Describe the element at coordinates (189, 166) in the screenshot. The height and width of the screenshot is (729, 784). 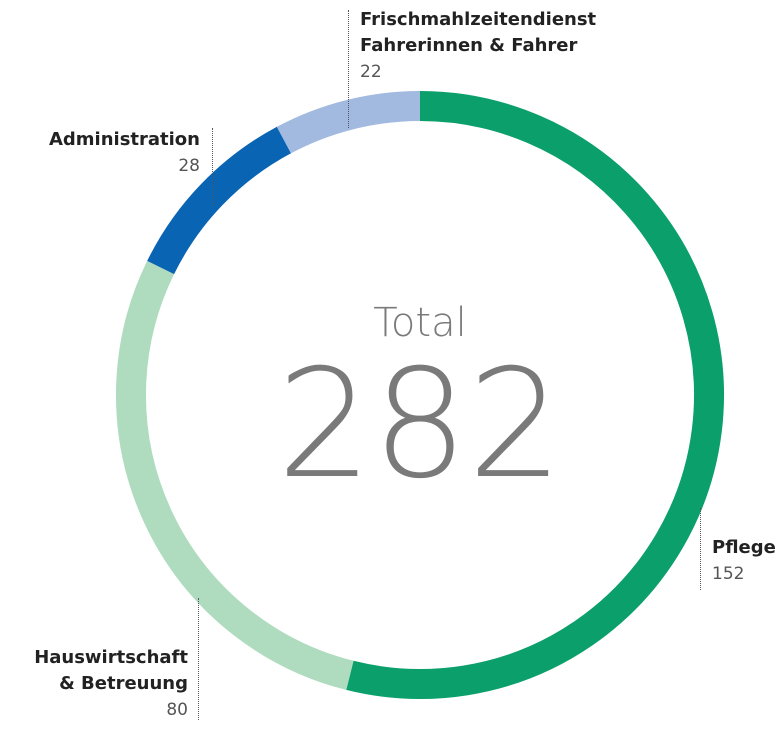
I see `value-label: 28` at that location.